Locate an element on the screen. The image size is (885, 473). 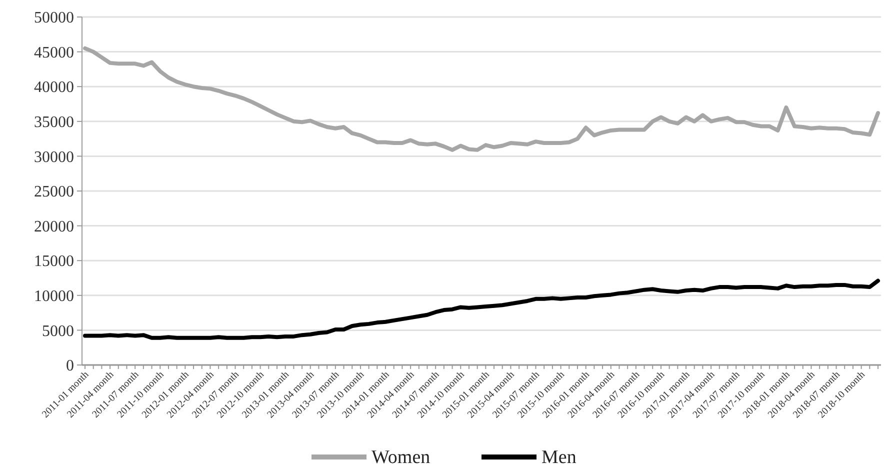
y-tick-label: 15000 is located at coordinates (54, 261).